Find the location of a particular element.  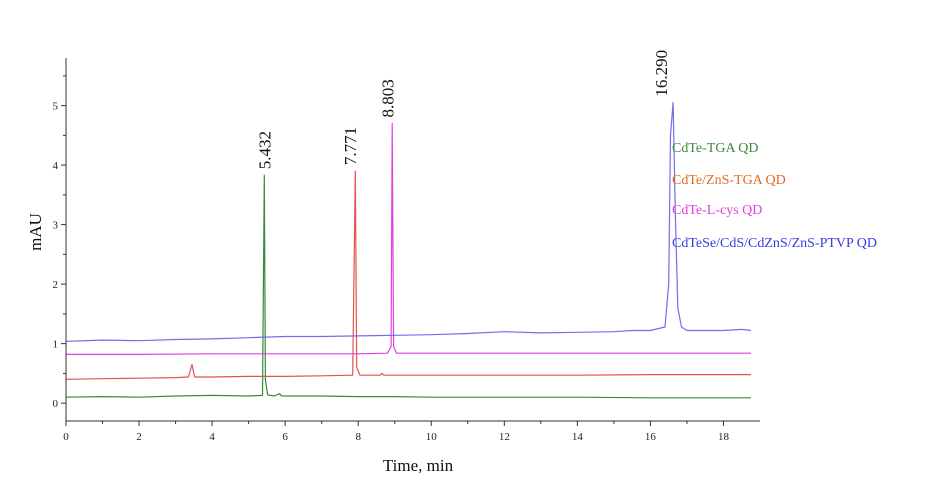

x-tick-label: 8 is located at coordinates (358, 437).